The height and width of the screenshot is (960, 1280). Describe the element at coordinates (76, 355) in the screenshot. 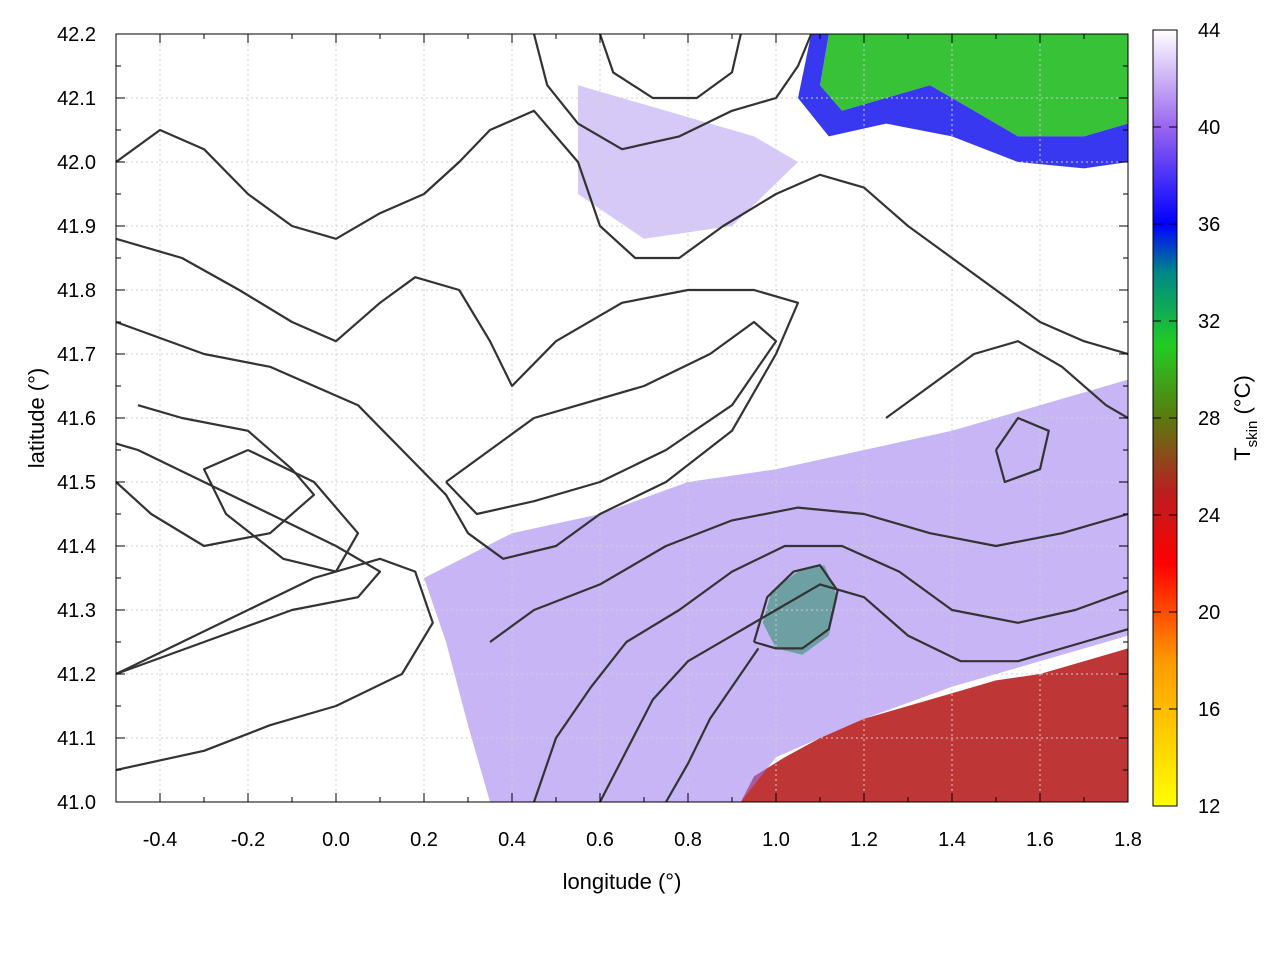

I see `y-tick-label-7: 41.7` at that location.